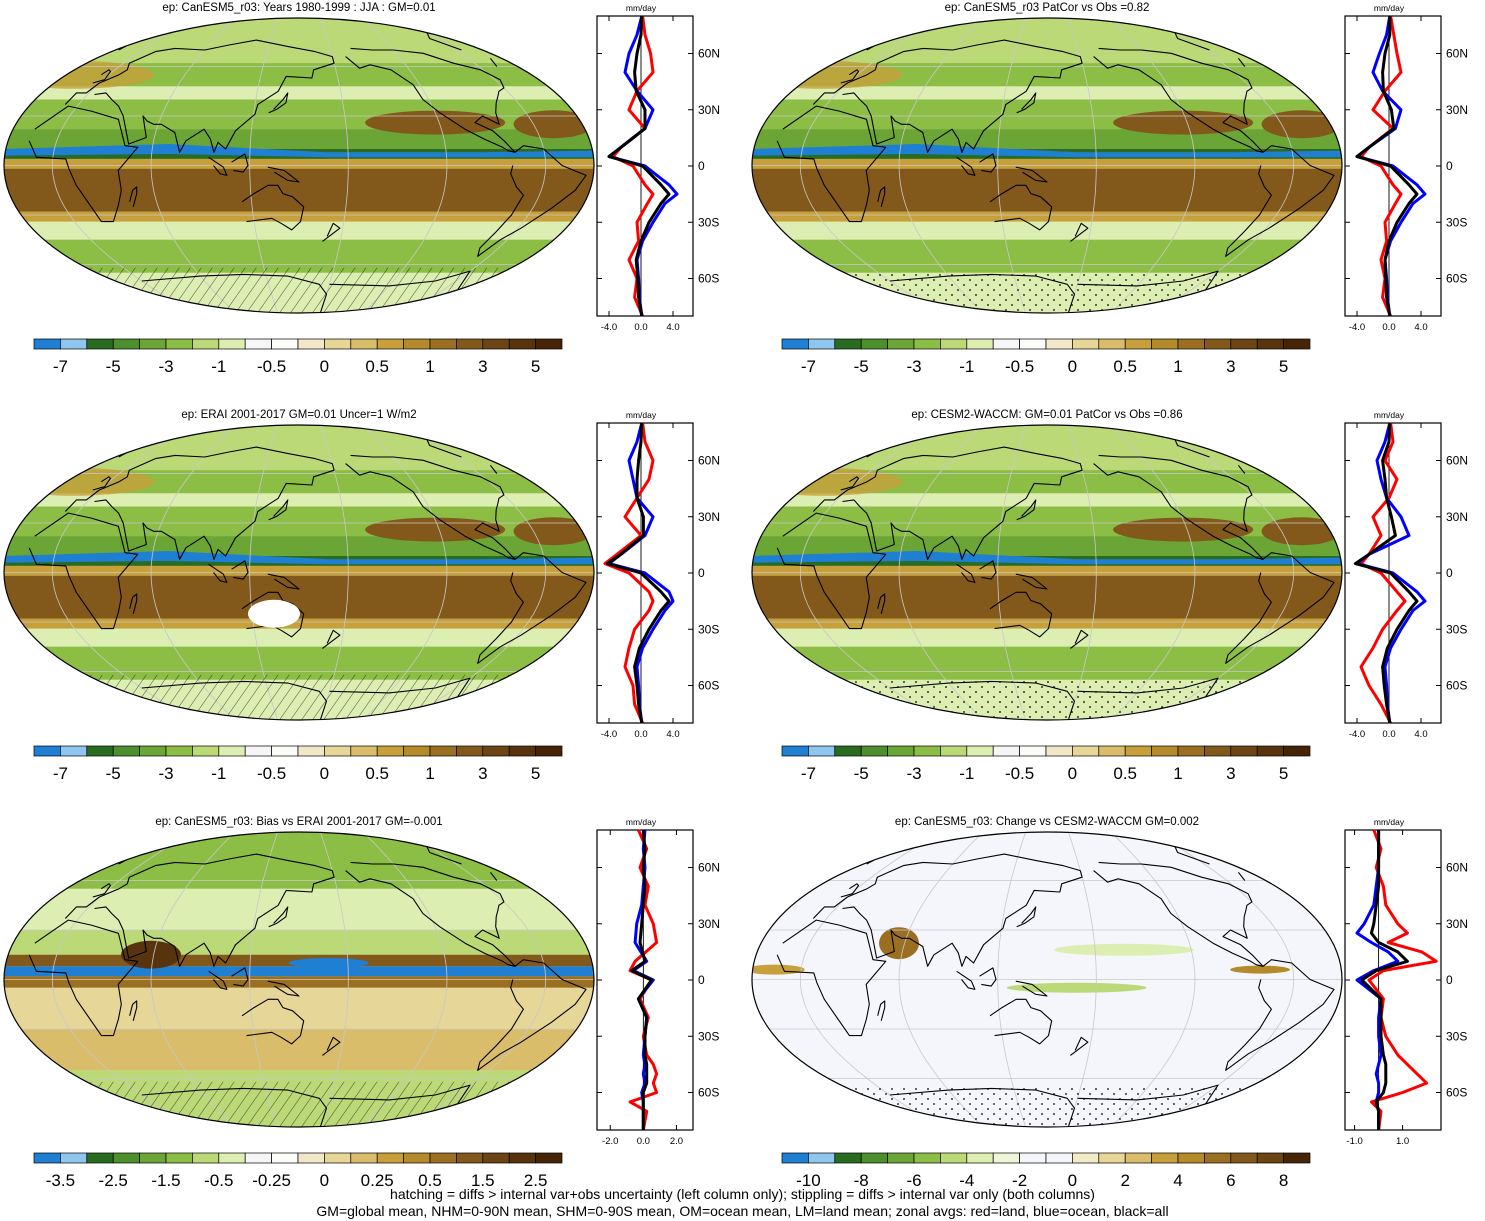 The image size is (1485, 1221). I want to click on colorbar-label: 3, so click(482, 773).